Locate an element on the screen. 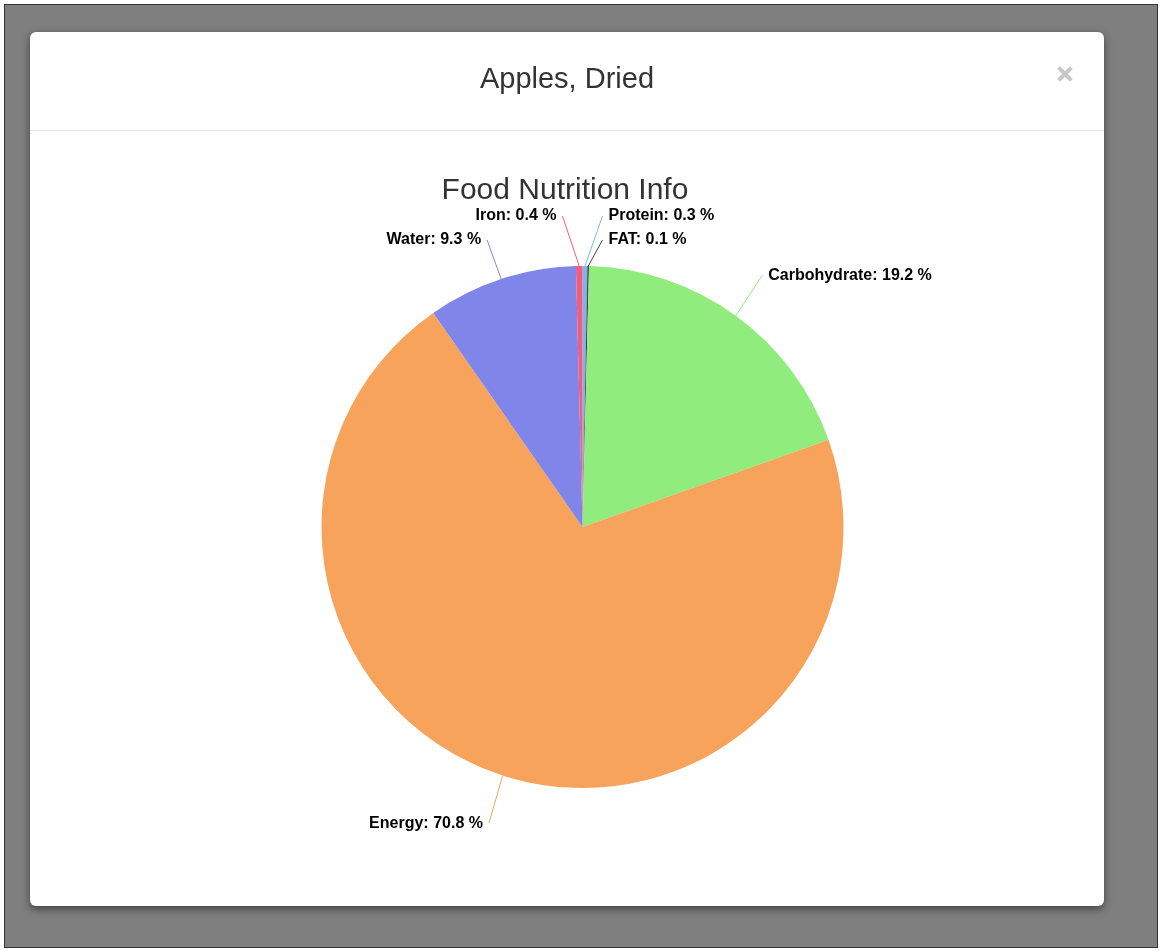  slice-label: Iron: 0.4 % is located at coordinates (516, 215).